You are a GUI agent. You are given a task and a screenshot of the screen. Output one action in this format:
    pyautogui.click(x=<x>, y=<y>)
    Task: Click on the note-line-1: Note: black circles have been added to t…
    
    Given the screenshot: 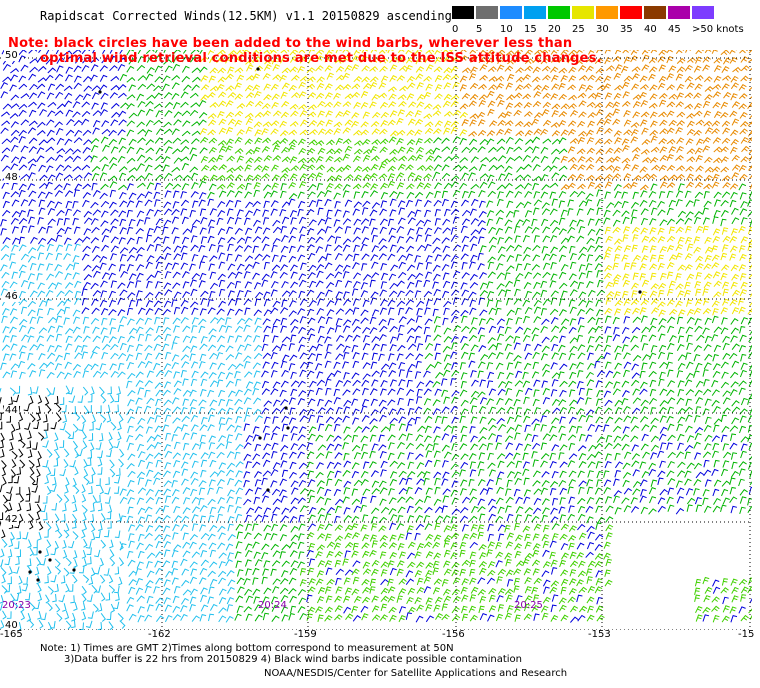 What is the action you would take?
    pyautogui.click(x=290, y=43)
    